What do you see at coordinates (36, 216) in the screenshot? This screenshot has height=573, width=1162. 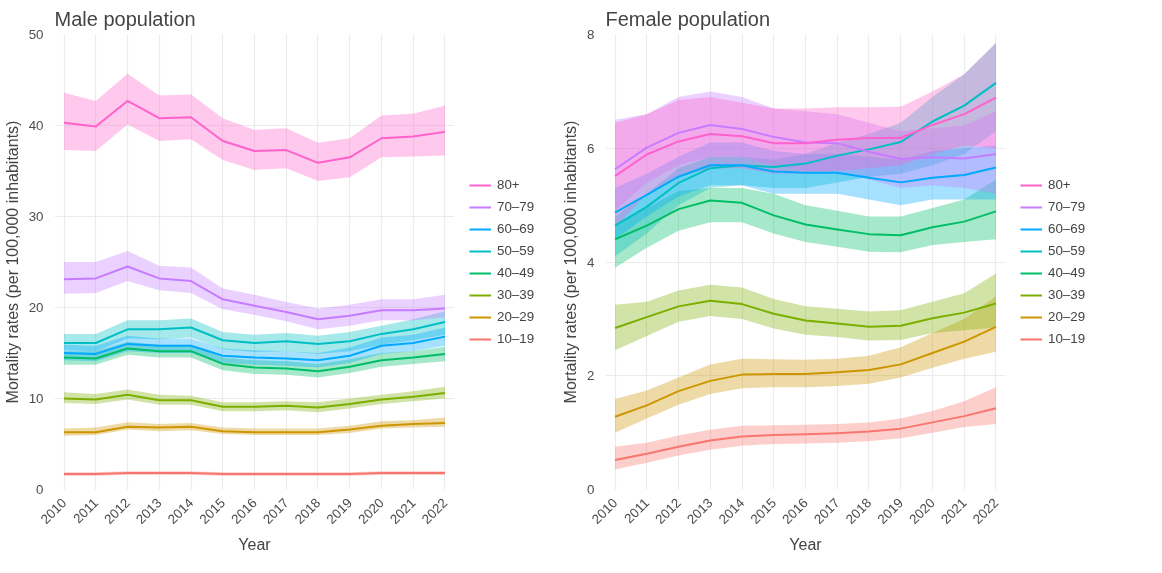 I see `y-tick-label: 30` at bounding box center [36, 216].